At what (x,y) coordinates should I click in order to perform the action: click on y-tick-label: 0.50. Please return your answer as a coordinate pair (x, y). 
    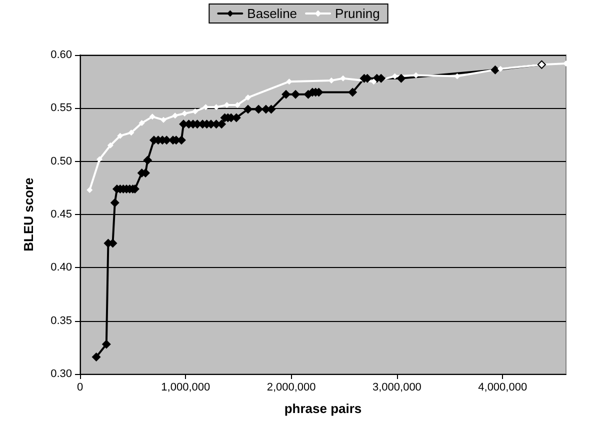
    Looking at the image, I should click on (61, 161).